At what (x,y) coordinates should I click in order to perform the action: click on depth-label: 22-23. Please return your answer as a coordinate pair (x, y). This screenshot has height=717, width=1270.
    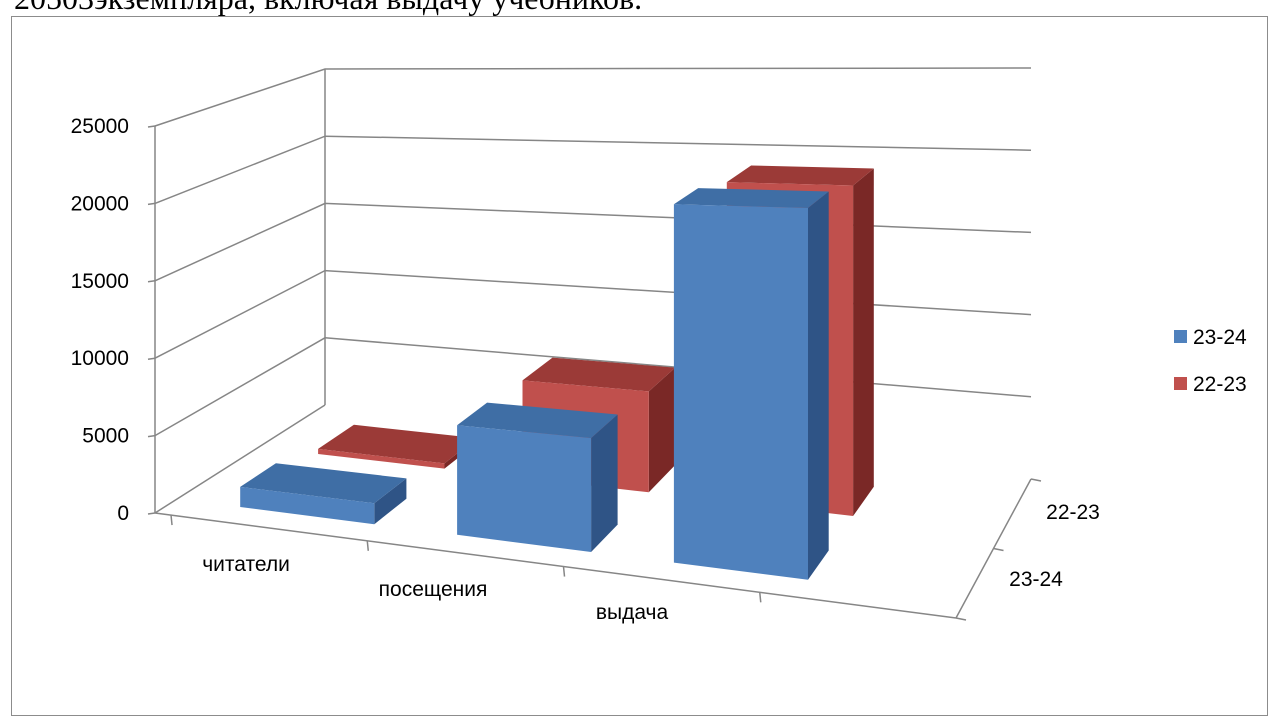
    Looking at the image, I should click on (1073, 512).